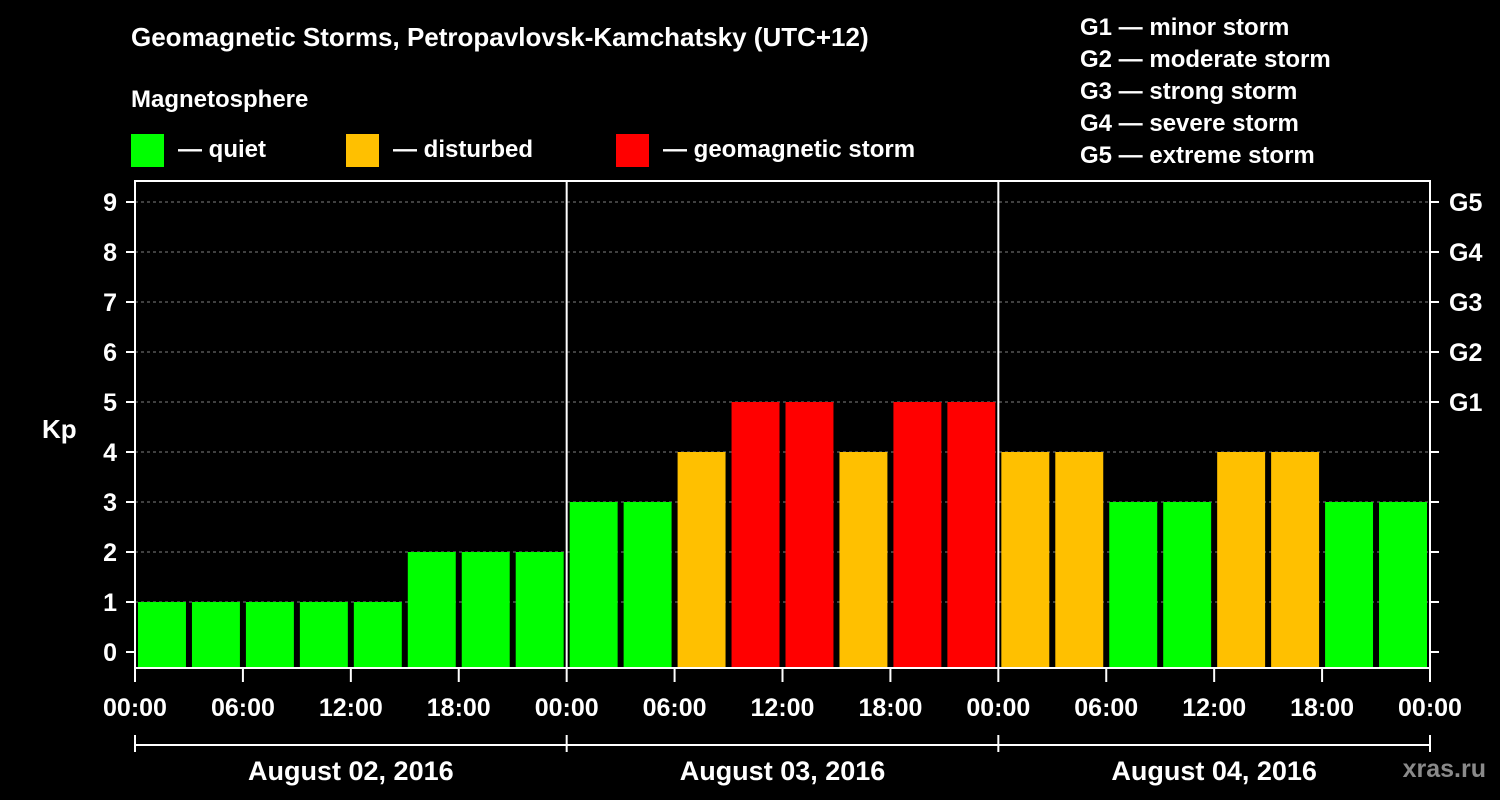  I want to click on y-tick-label: 7, so click(110, 303).